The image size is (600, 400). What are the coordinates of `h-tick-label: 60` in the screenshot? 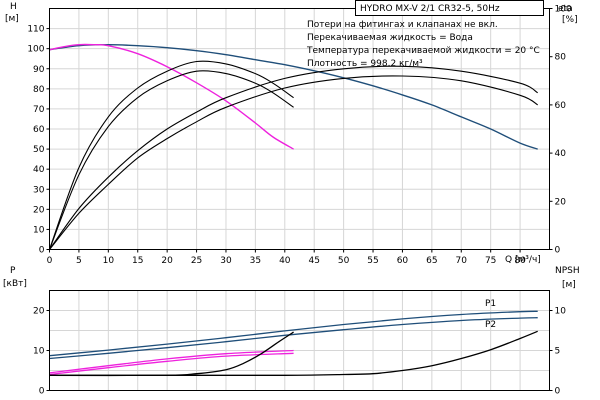 It's located at (39, 130).